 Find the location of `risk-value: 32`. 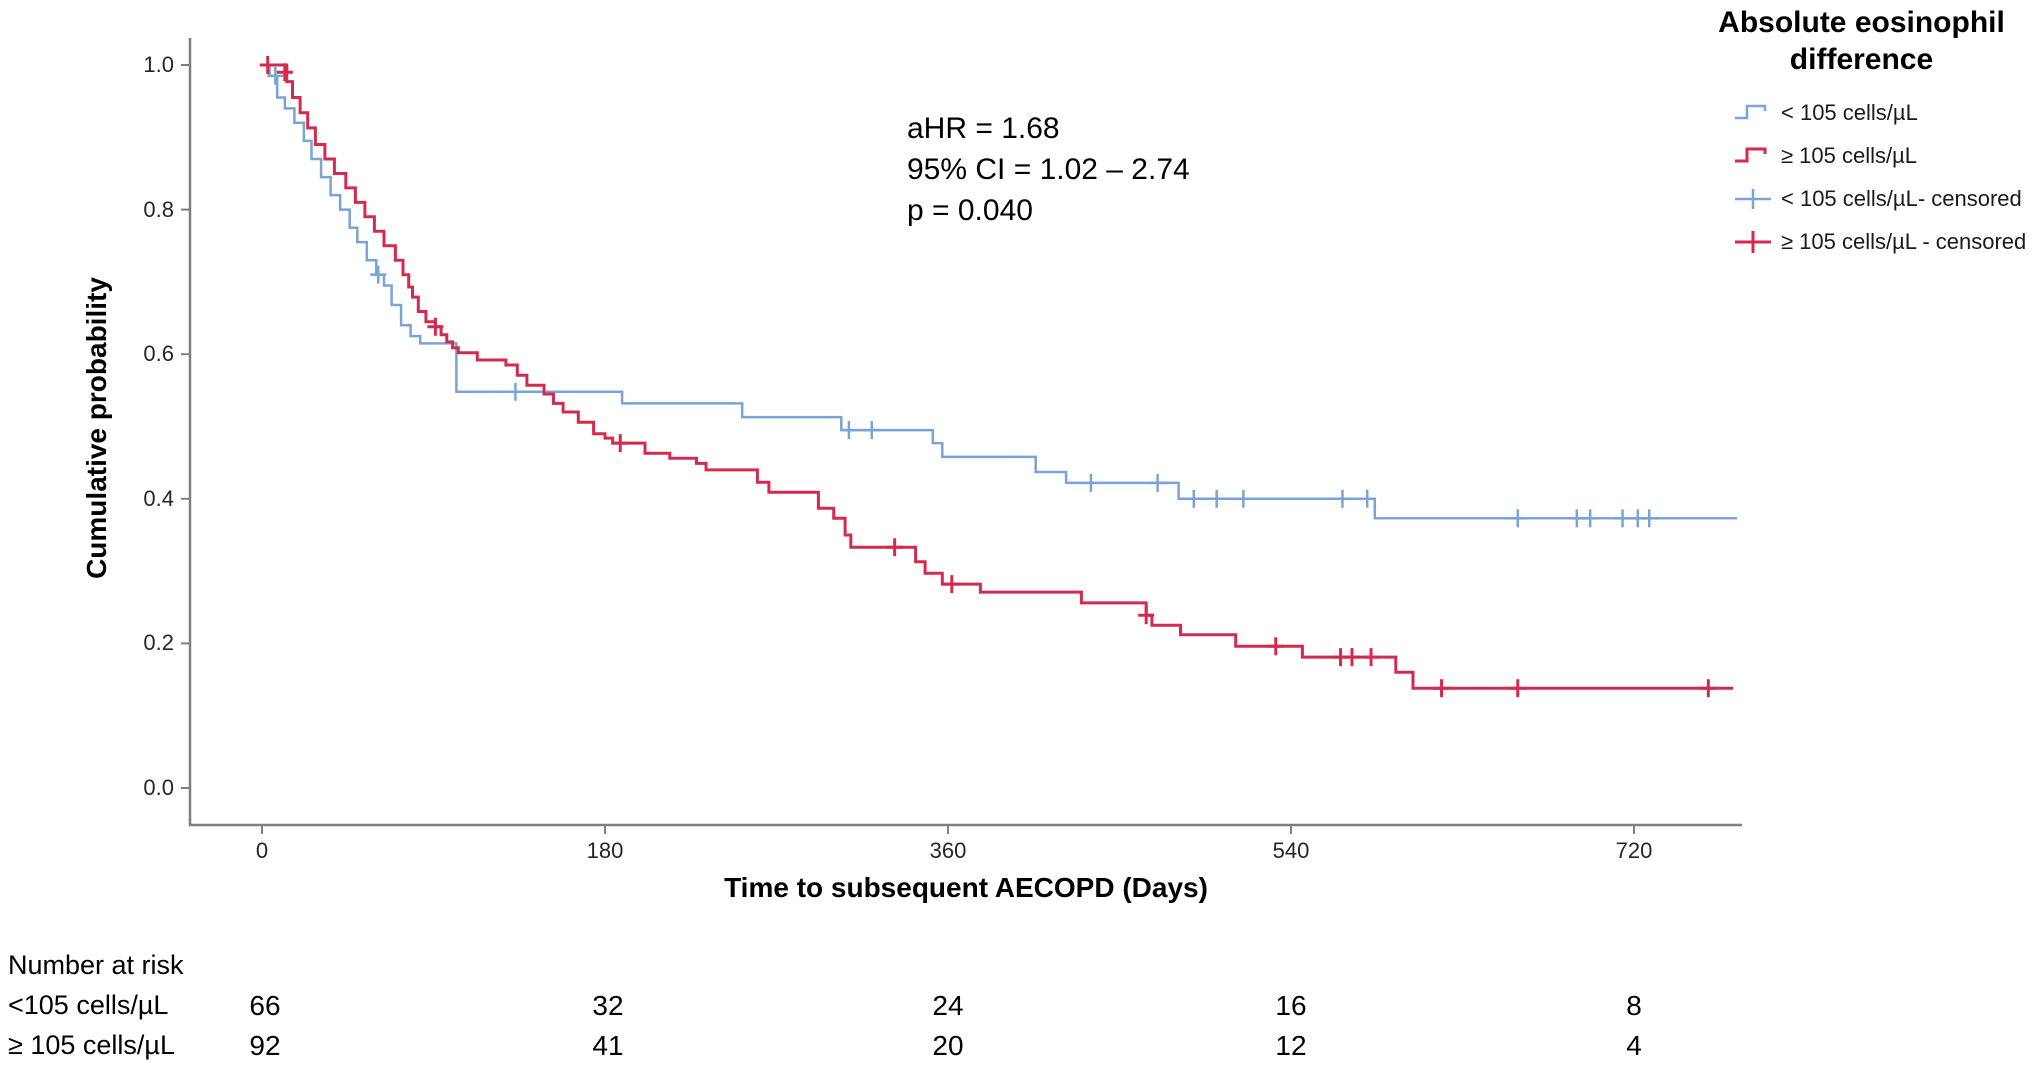

risk-value: 32 is located at coordinates (608, 1005).